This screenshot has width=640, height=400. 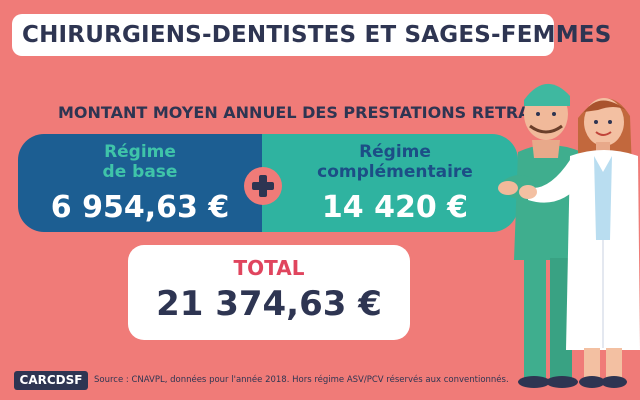 I want to click on regime-base-label-line1: Régime, so click(x=140, y=152).